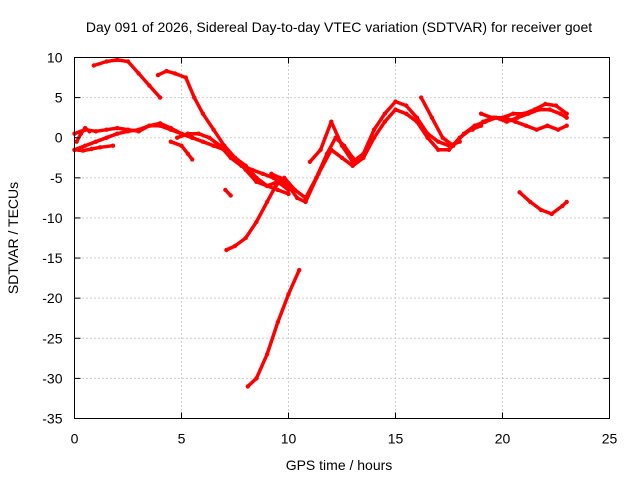 The width and height of the screenshot is (640, 480). I want to click on y-tick-label: 0, so click(59, 138).